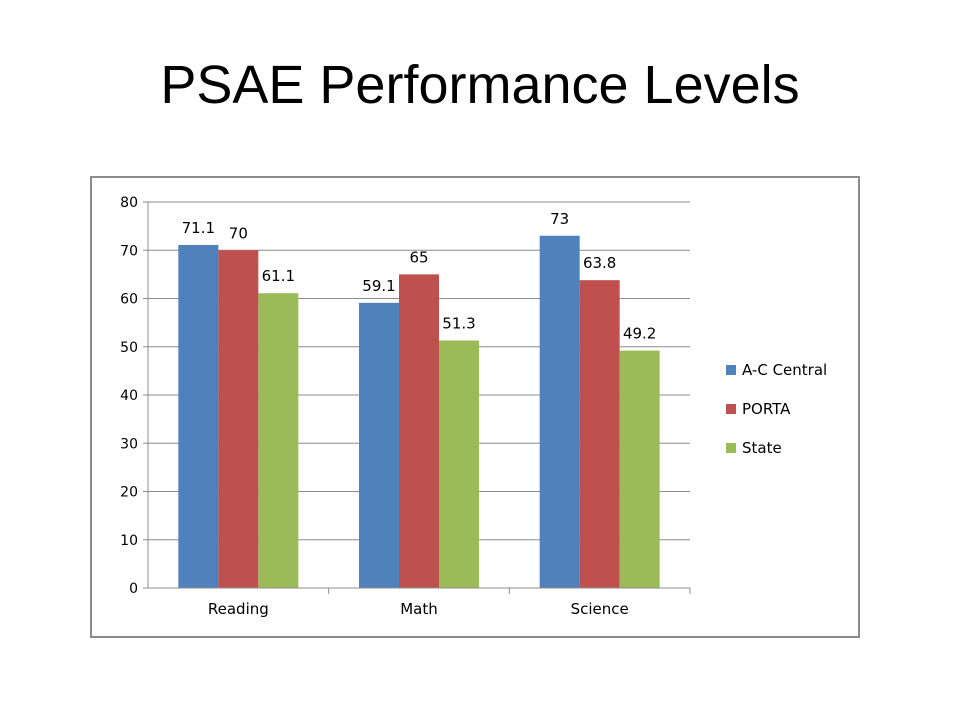  What do you see at coordinates (129, 251) in the screenshot?
I see `y-tick-label: 70` at bounding box center [129, 251].